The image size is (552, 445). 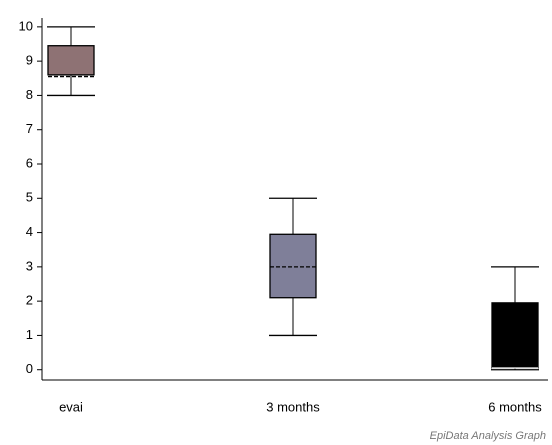 I want to click on x-tick-label: 3 months, so click(x=293, y=406).